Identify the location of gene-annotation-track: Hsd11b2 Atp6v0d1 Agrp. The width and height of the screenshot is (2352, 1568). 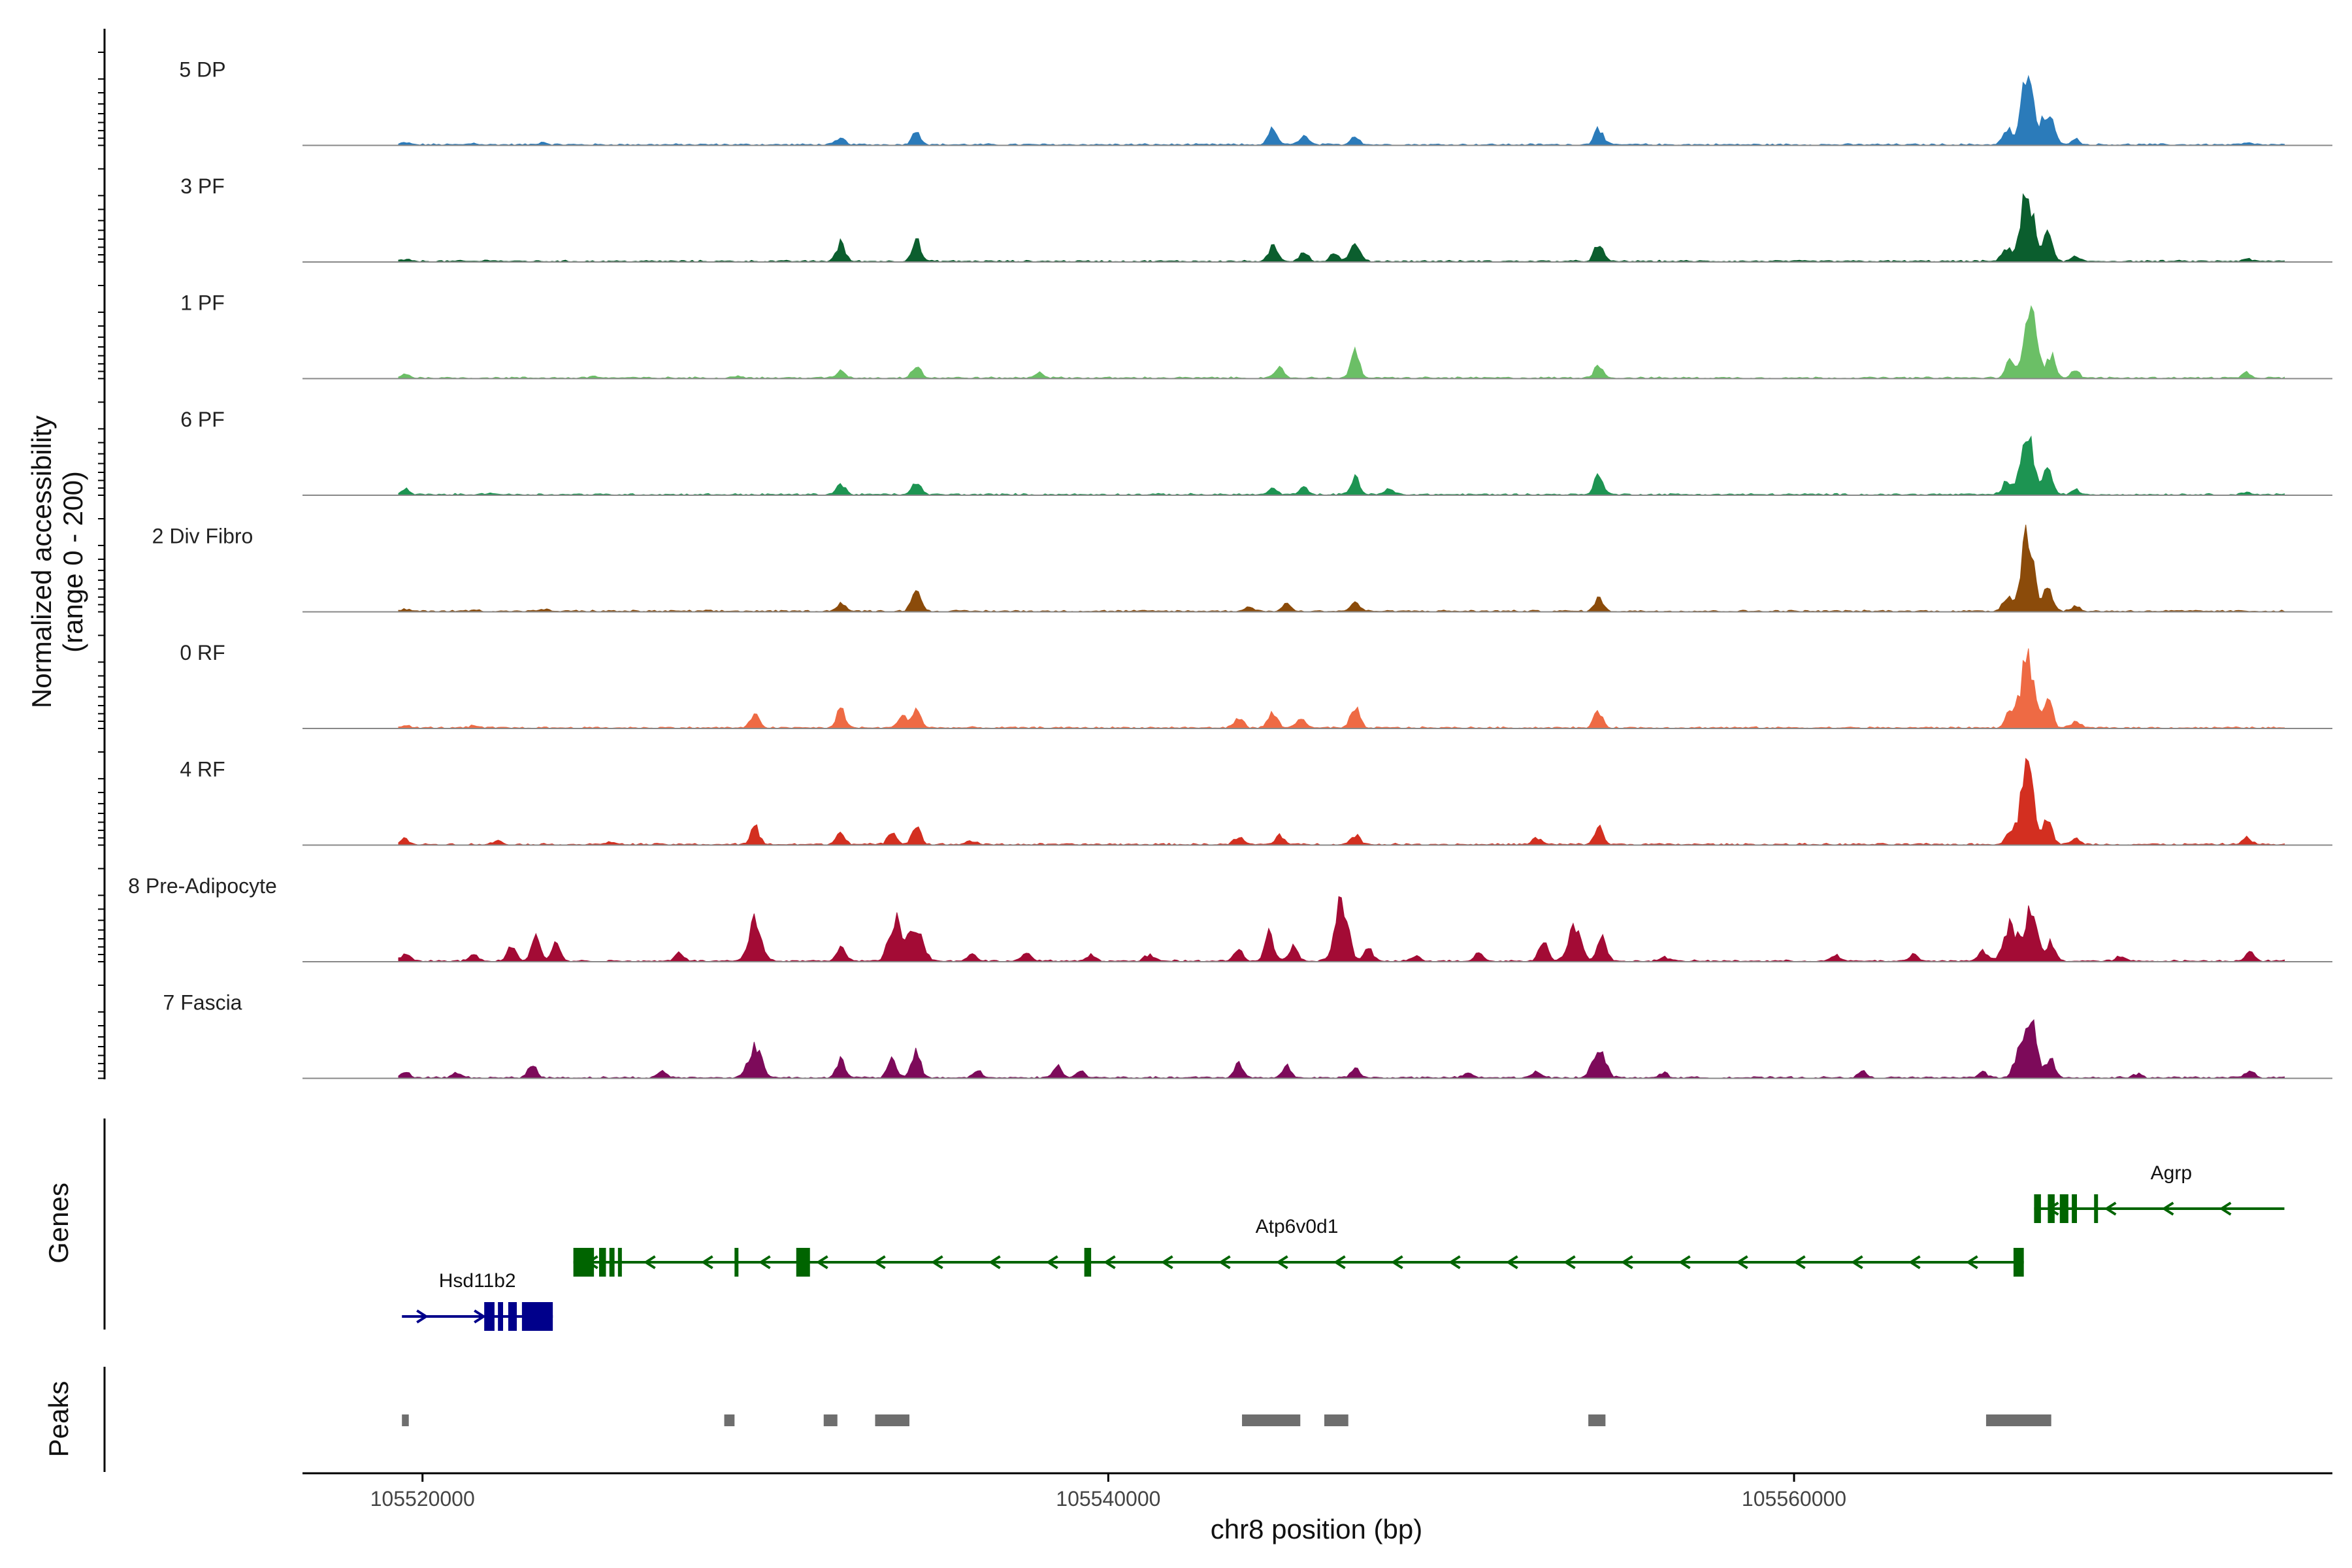
(1343, 1246).